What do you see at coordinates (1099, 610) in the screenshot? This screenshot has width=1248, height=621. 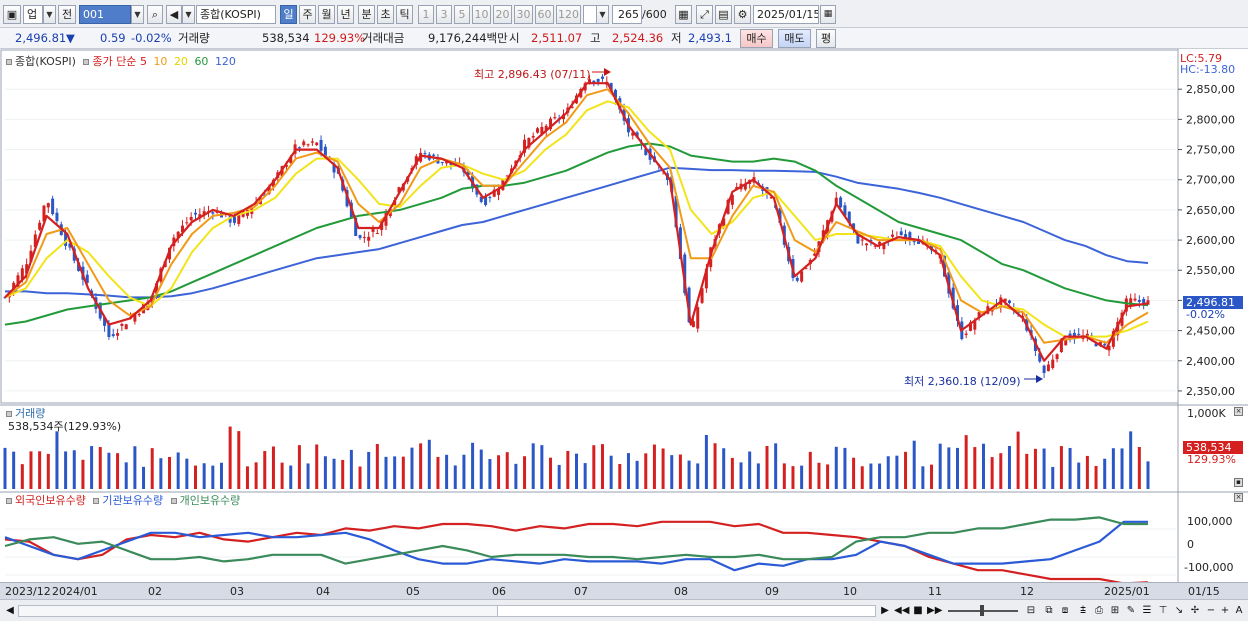 I see `print-icon: ⎙` at bounding box center [1099, 610].